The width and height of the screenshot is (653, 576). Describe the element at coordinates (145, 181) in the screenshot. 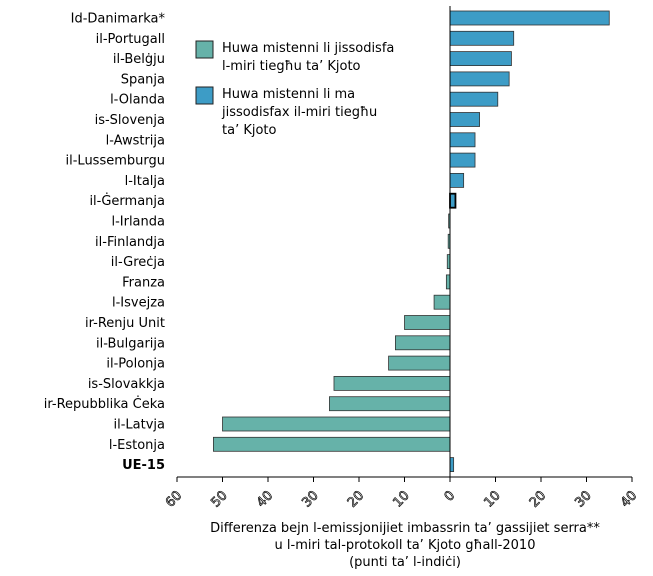

I see `category-label-8: l-Italja` at that location.